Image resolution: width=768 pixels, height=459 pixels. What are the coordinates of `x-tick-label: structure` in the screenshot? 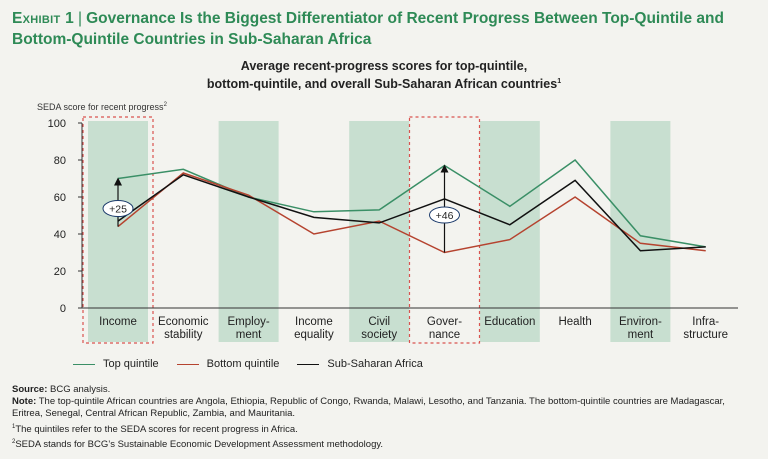 It's located at (705, 335).